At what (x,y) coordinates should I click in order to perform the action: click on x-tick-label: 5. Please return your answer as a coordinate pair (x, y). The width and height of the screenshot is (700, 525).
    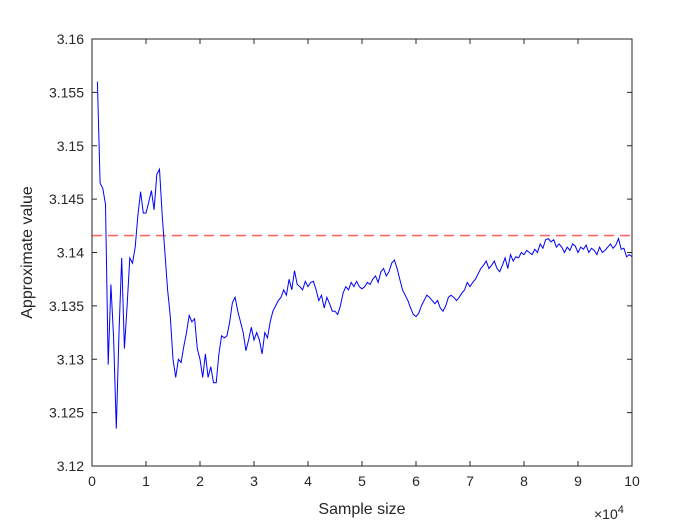
    Looking at the image, I should click on (362, 481).